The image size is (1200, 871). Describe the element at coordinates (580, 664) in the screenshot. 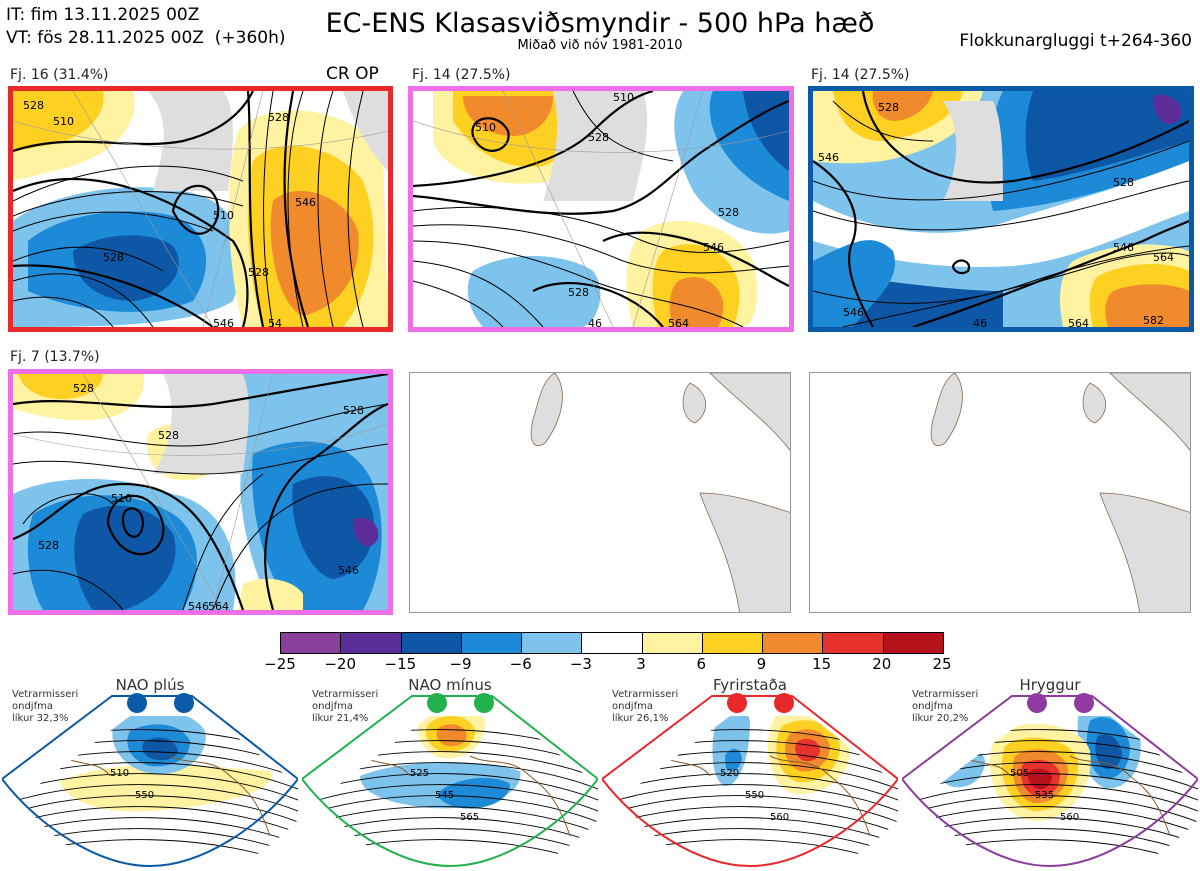

I see `colorbar-tick-label: −3` at that location.